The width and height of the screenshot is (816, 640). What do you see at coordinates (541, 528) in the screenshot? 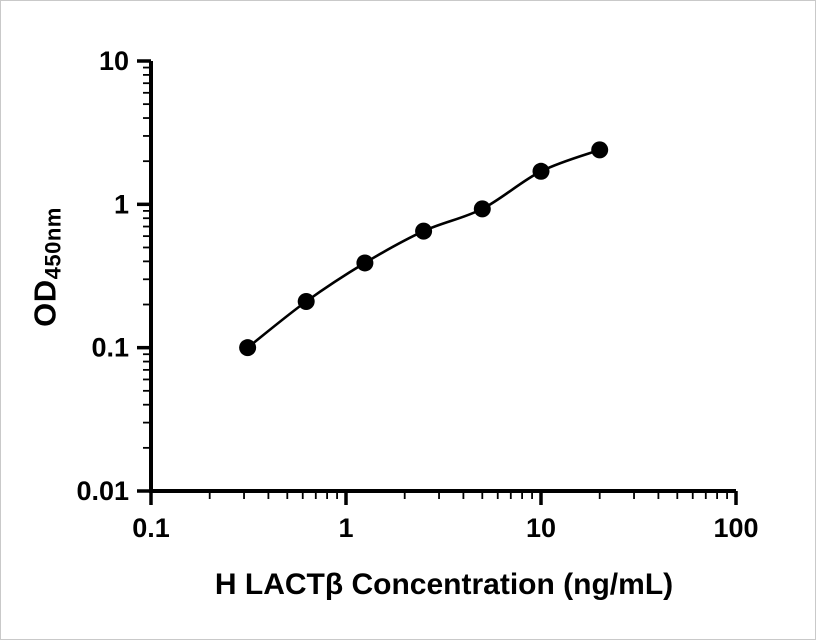
I see `x-tick-label: 10` at bounding box center [541, 528].